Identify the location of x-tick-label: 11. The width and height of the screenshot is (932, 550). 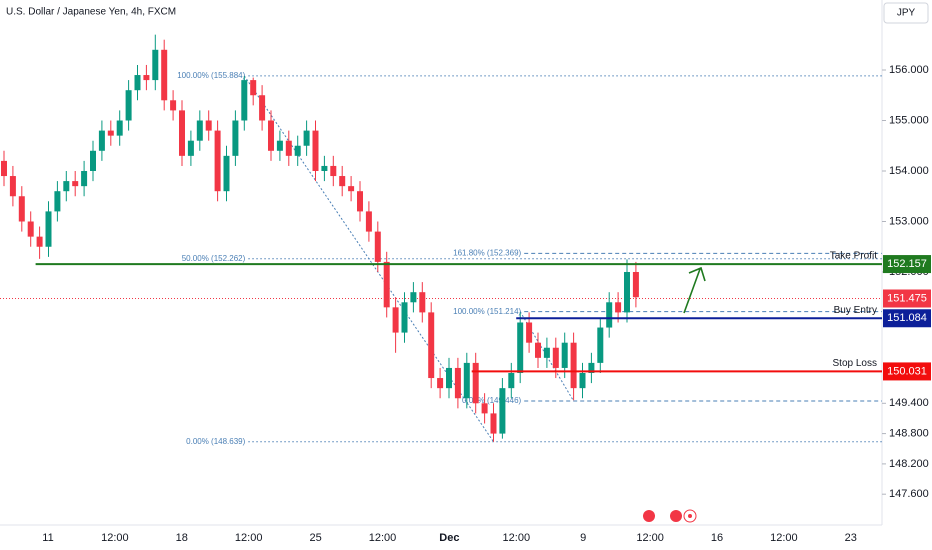
(47, 538).